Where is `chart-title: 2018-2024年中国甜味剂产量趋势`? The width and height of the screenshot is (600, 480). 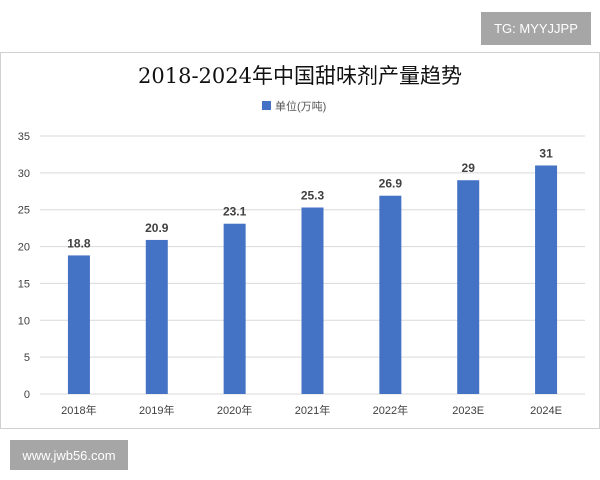
chart-title: 2018-2024年中国甜味剂产量趋势 is located at coordinates (300, 76).